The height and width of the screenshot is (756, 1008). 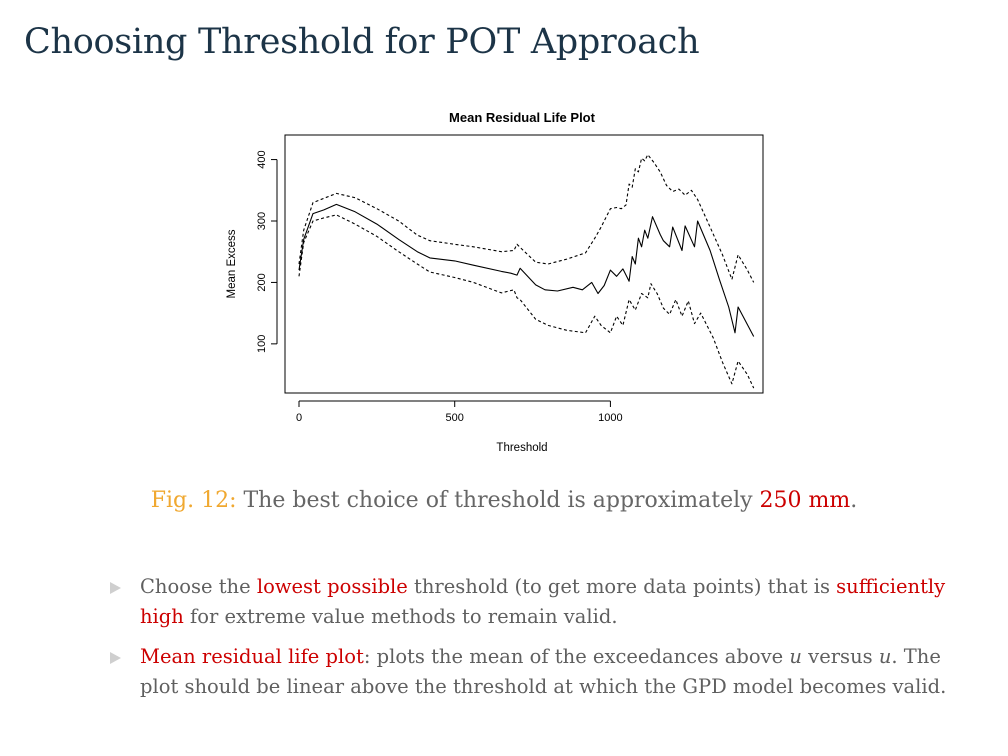 I want to click on y-tick-label: 100, so click(x=262, y=344).